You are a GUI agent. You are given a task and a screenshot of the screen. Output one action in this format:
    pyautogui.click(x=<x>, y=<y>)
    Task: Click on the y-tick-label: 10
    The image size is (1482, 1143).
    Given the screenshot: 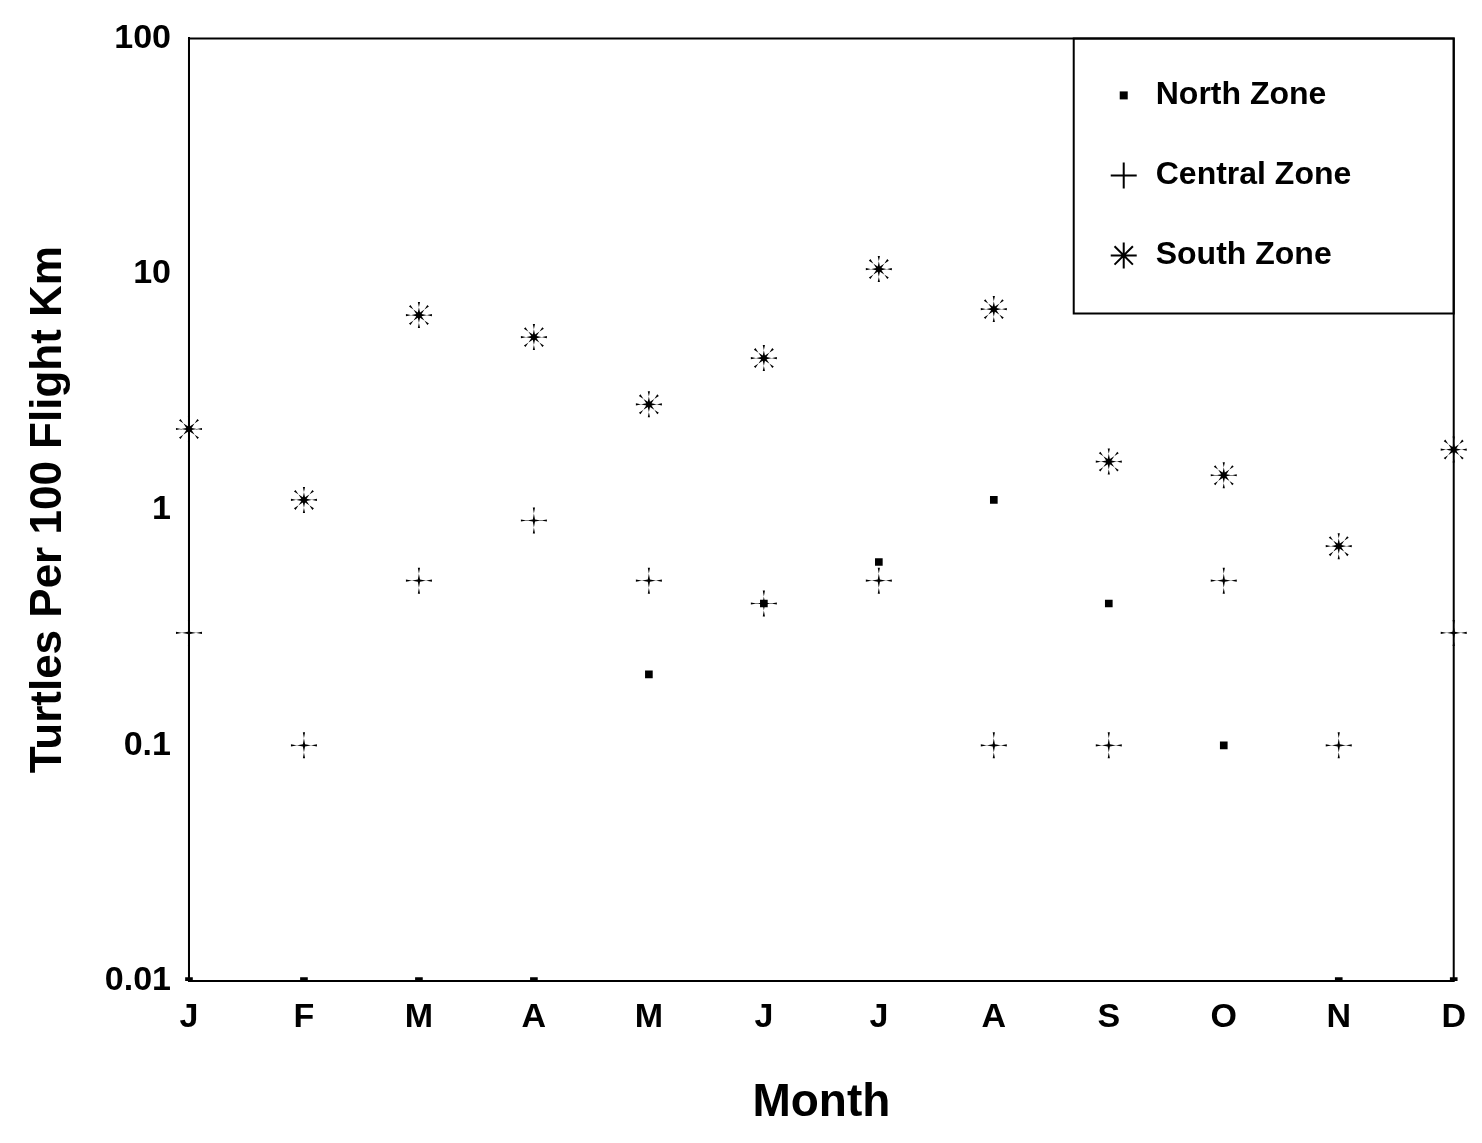 What is the action you would take?
    pyautogui.click(x=152, y=271)
    